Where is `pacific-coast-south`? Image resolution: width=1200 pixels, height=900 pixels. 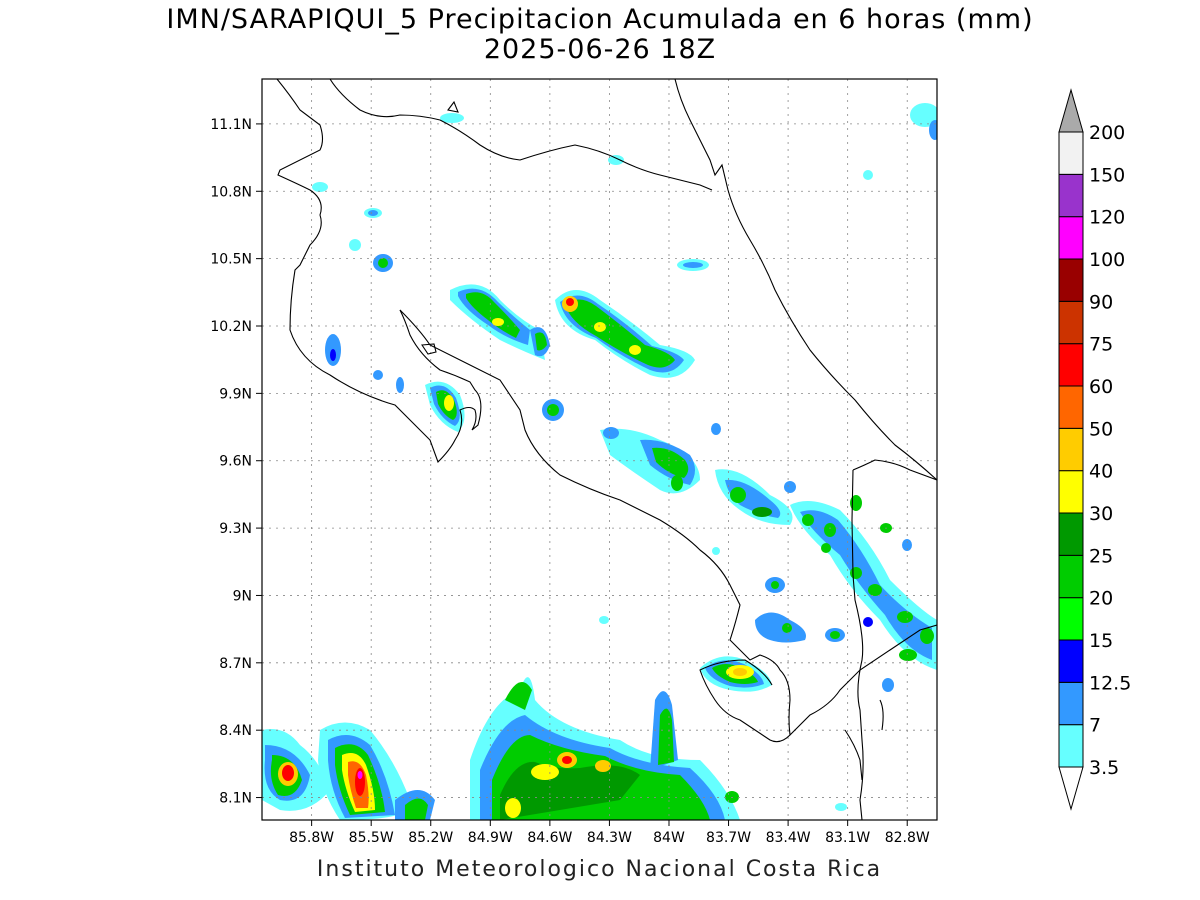
pacific-coast-south is located at coordinates (863, 680).